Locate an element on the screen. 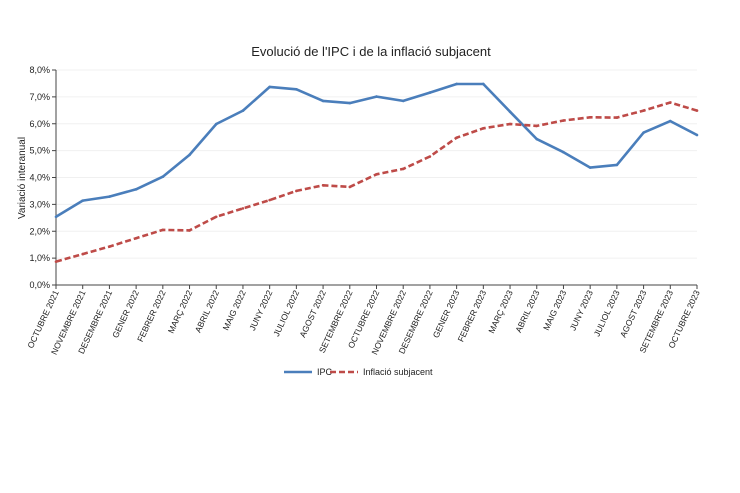  y-tick-label: 5,0% is located at coordinates (39, 151).